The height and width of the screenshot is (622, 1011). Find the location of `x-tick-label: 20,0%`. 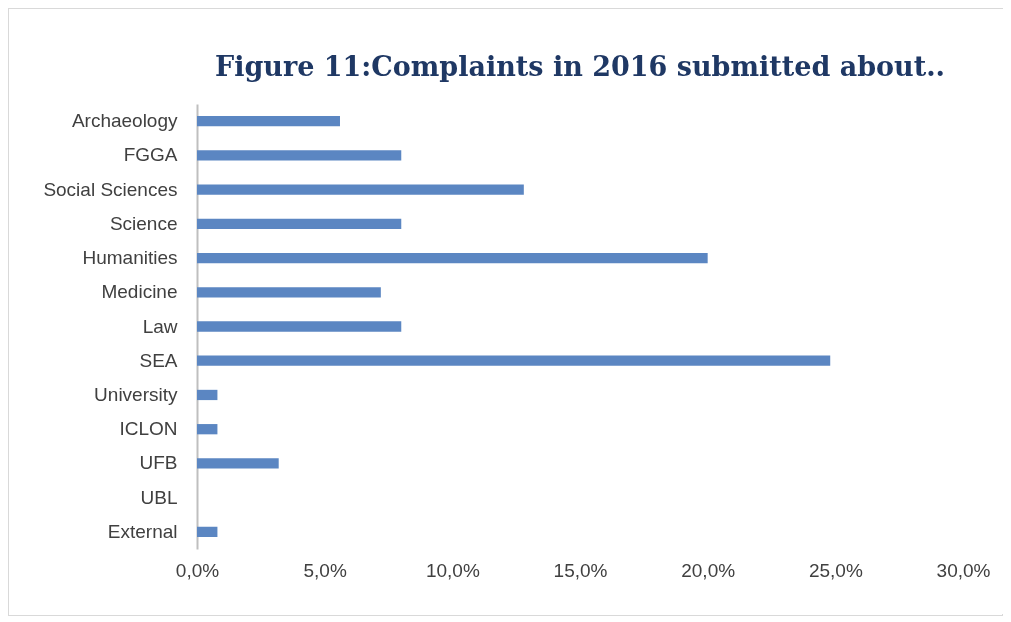

x-tick-label: 20,0% is located at coordinates (708, 570).